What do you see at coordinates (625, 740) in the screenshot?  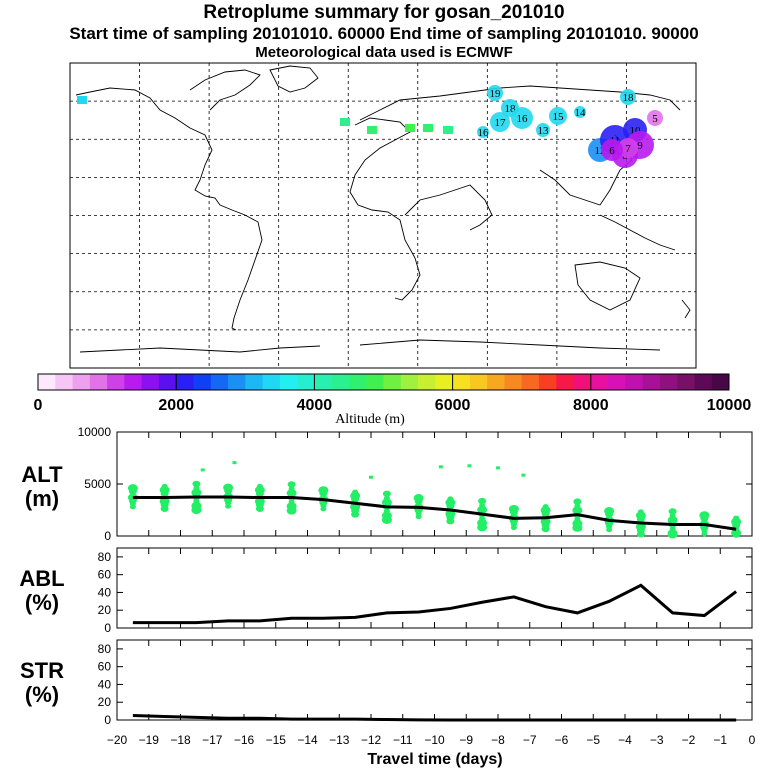 I see `x-tick-label: −4` at bounding box center [625, 740].